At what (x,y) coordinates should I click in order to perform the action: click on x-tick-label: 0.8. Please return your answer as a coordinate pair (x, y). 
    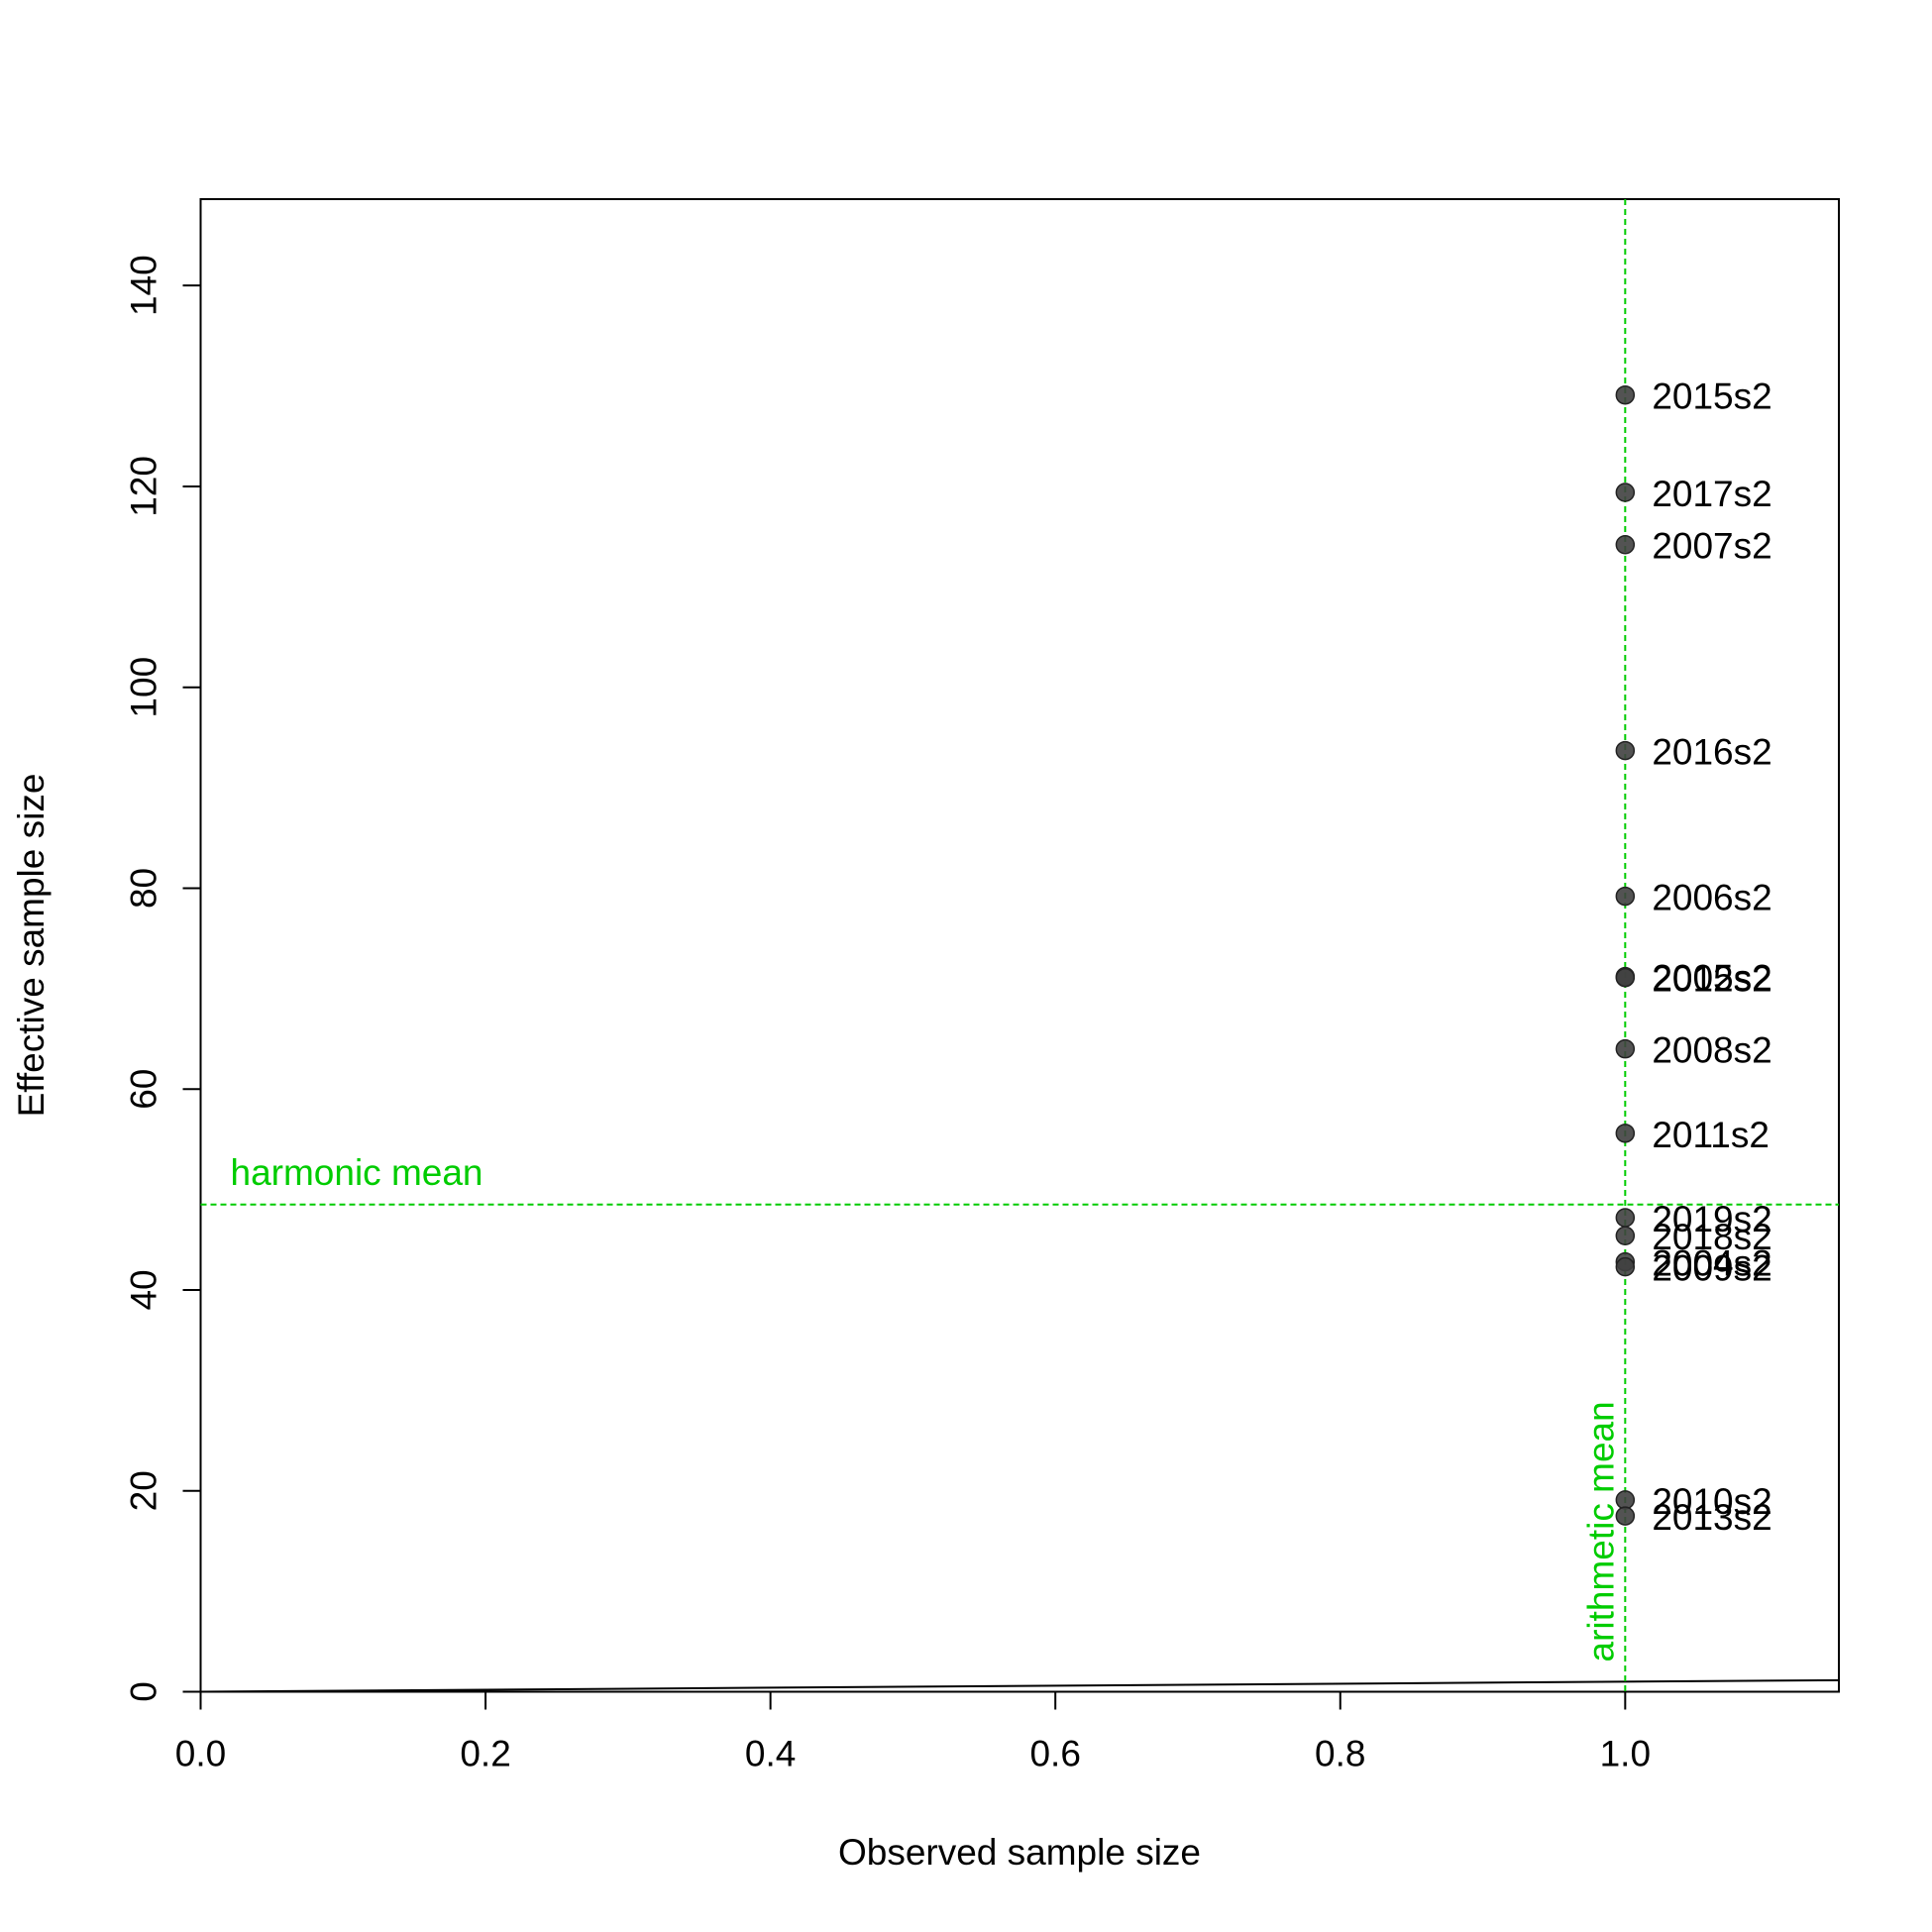
    Looking at the image, I should click on (1340, 1754).